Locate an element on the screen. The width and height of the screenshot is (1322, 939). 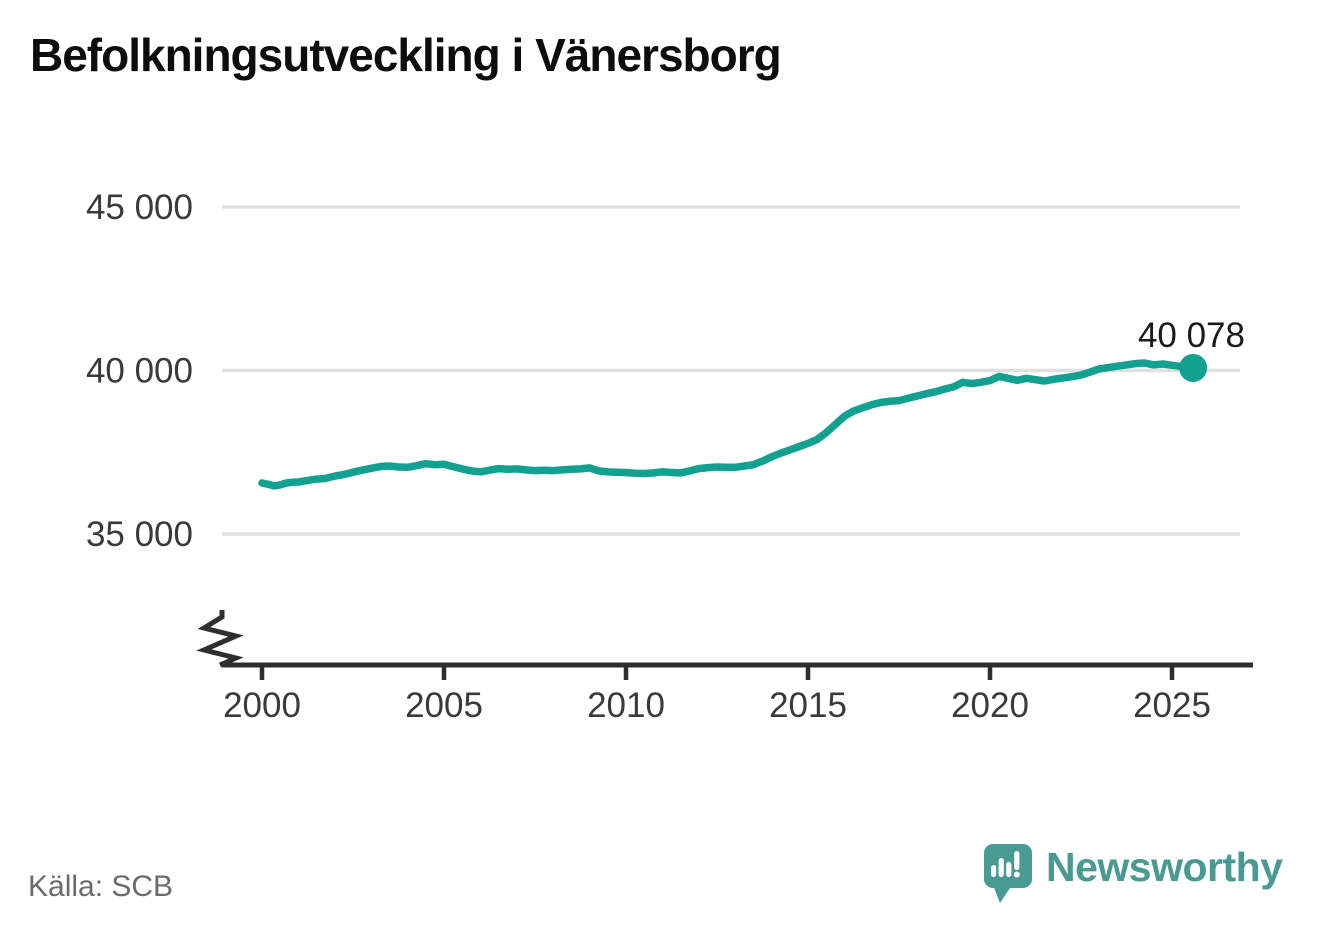
x-axis-tick-label: 2020 is located at coordinates (990, 705).